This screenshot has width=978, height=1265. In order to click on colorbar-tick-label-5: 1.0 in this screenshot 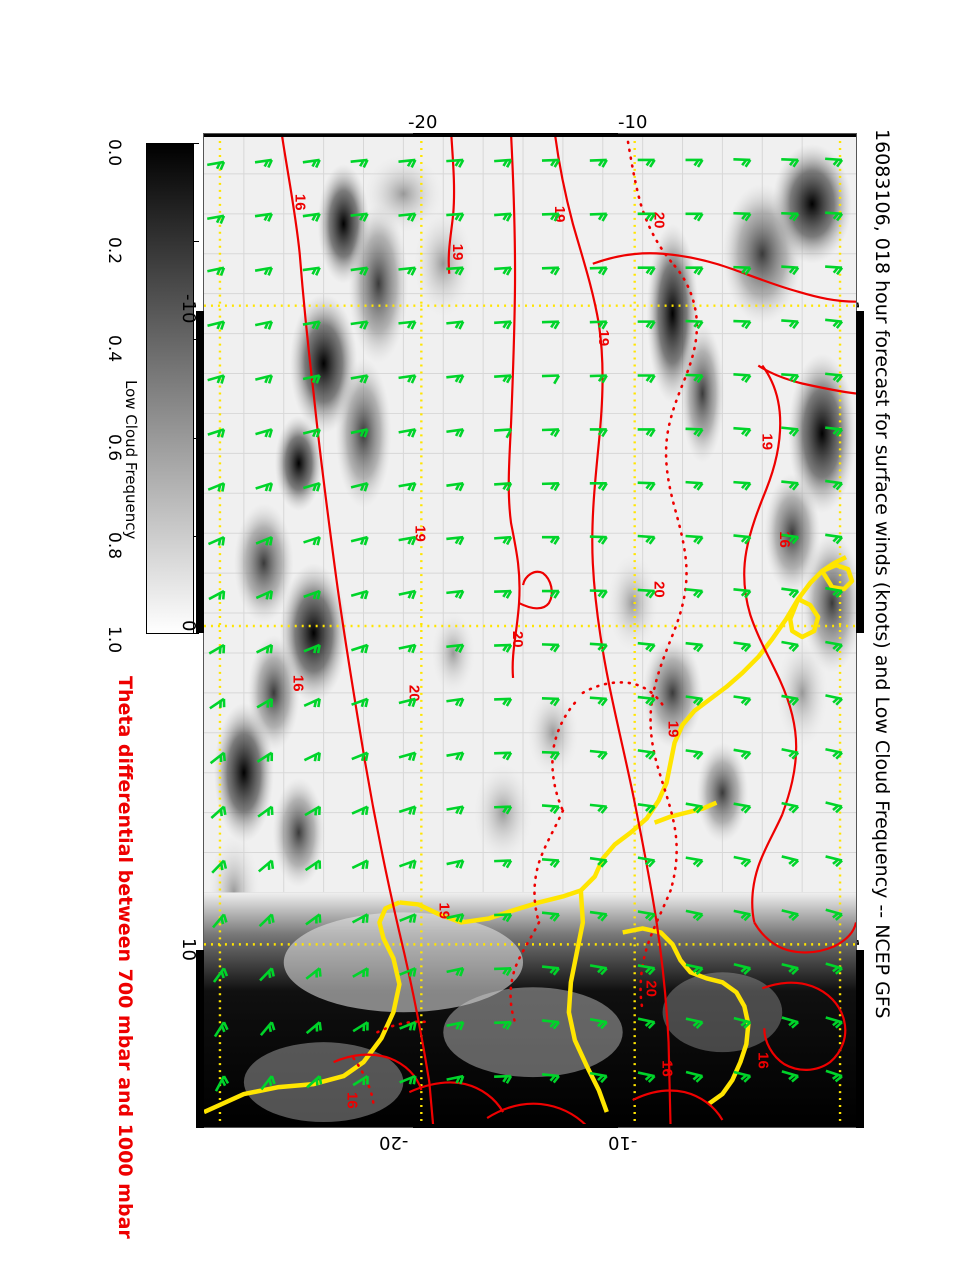, I will do `click(114, 640)`.